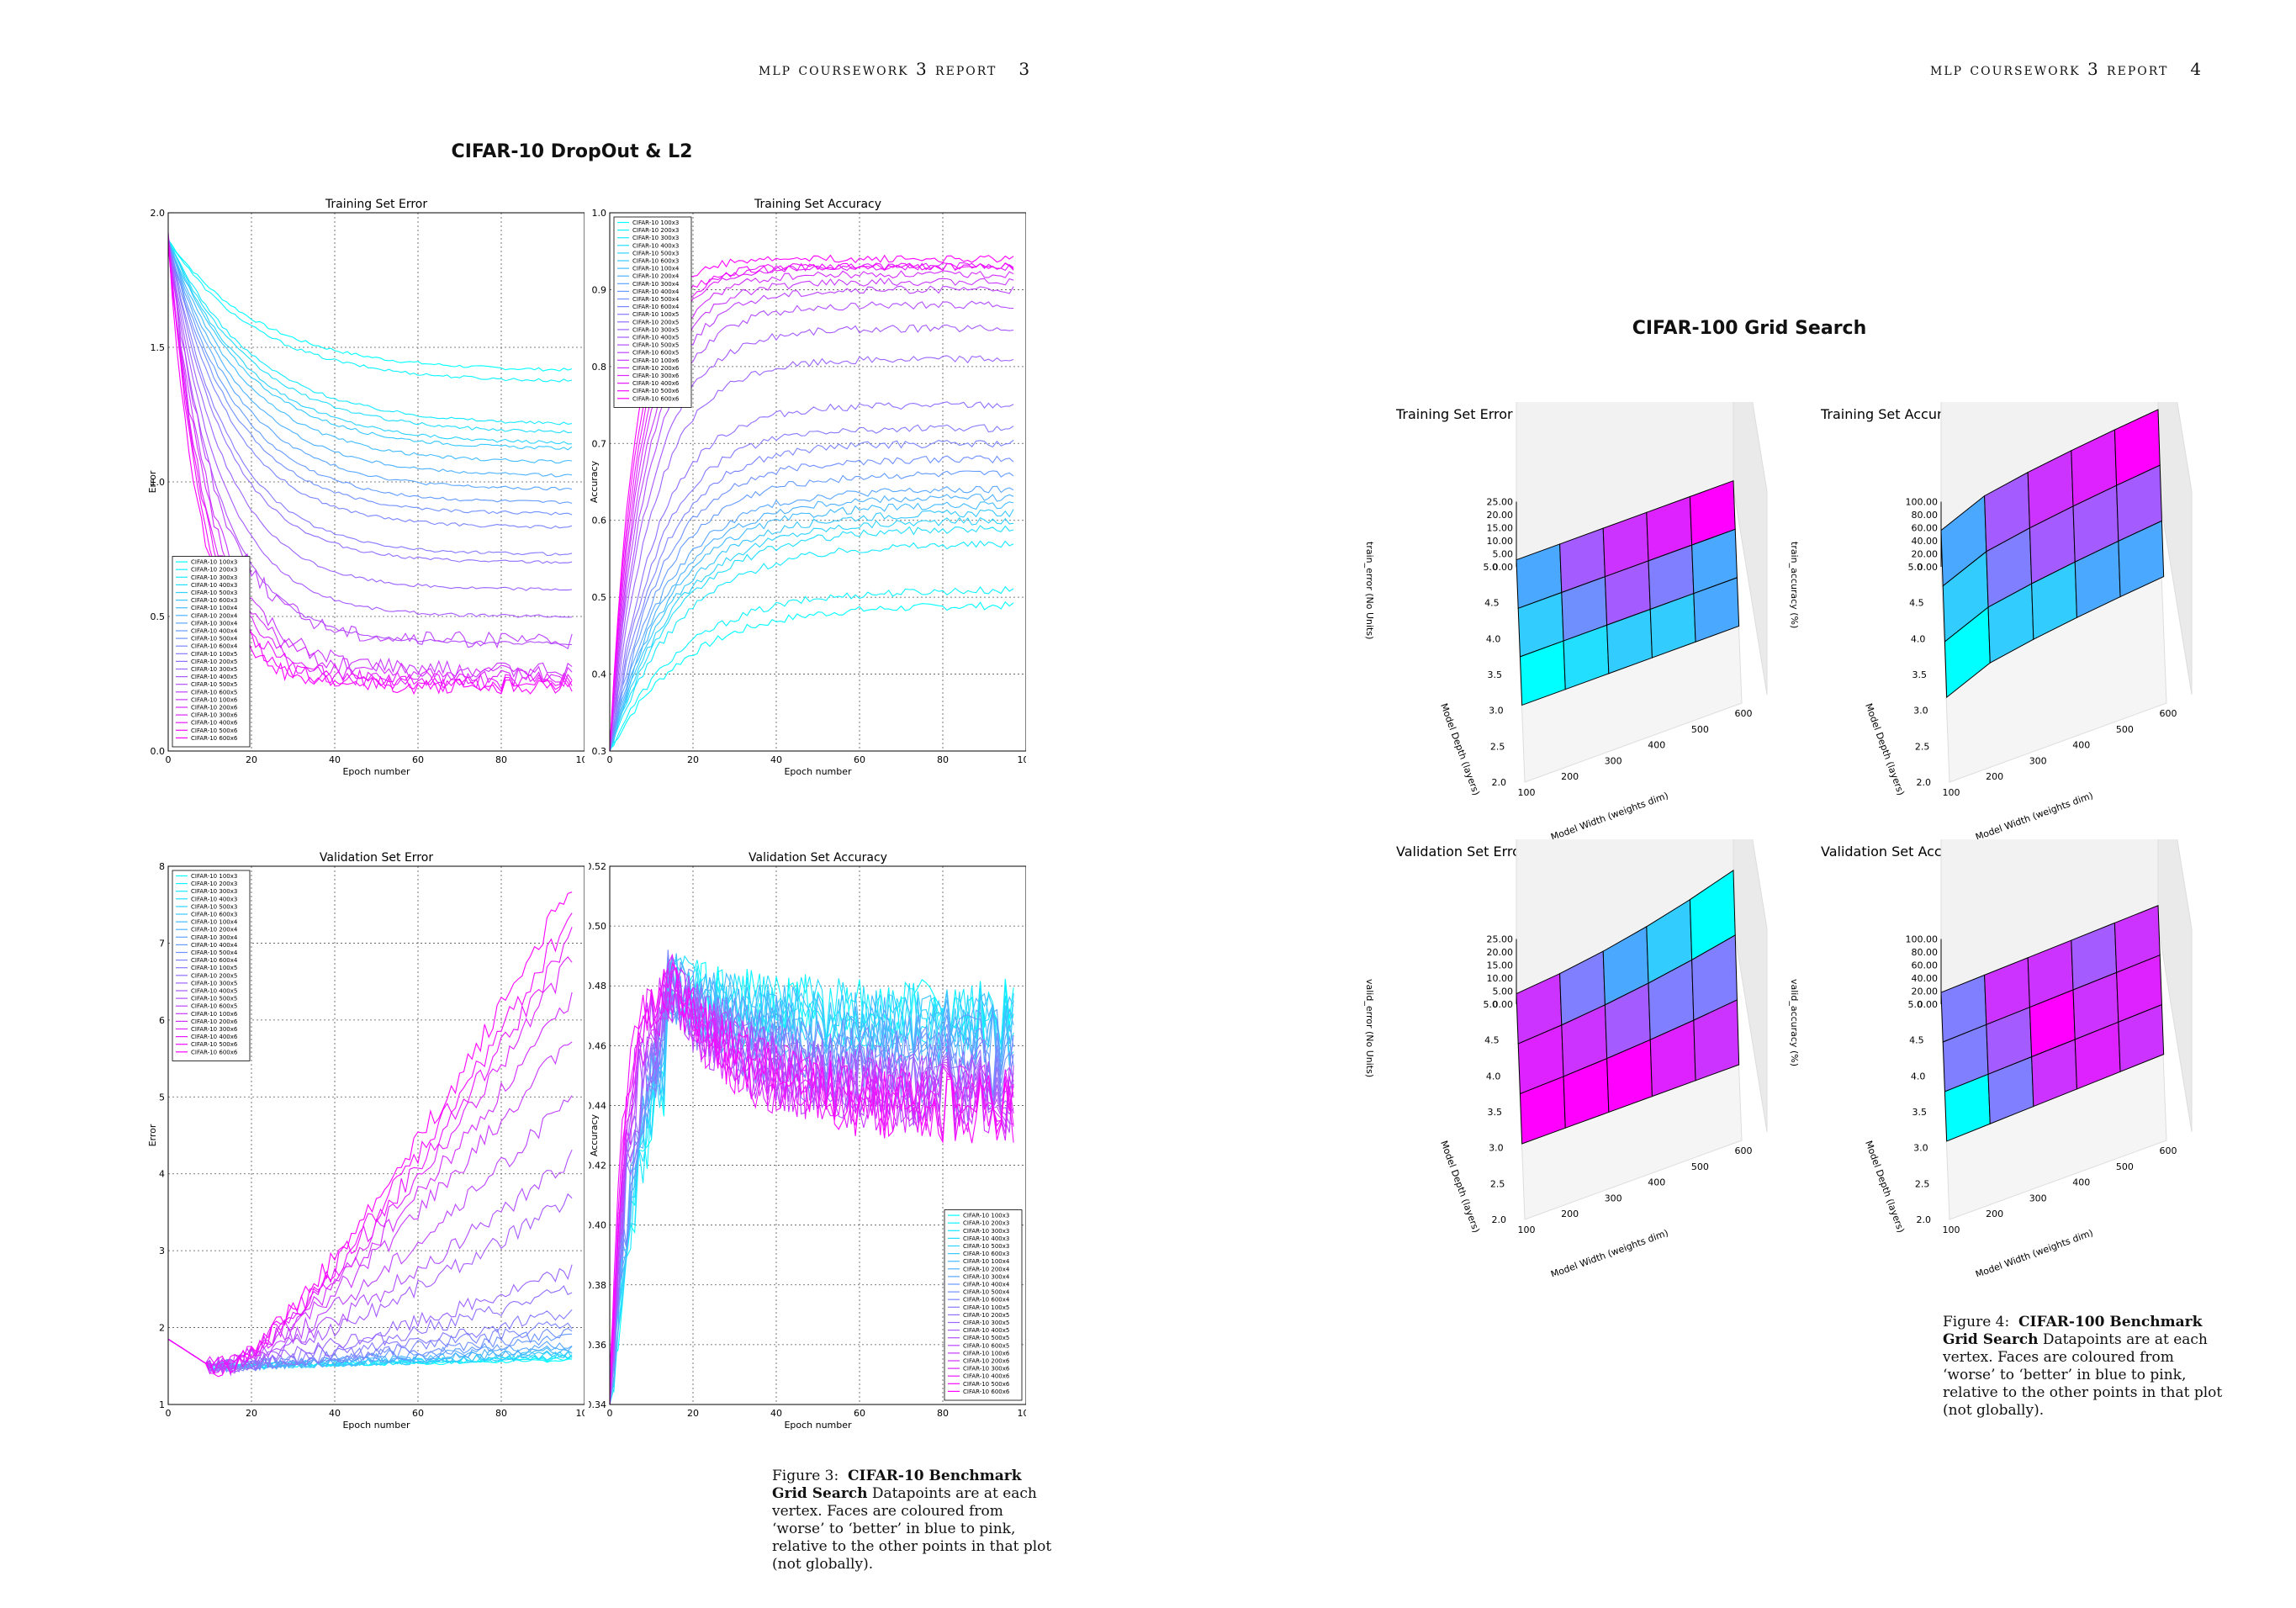 The width and height of the screenshot is (2296, 1608). What do you see at coordinates (158, 348) in the screenshot?
I see `y-tick-label: 1.5` at bounding box center [158, 348].